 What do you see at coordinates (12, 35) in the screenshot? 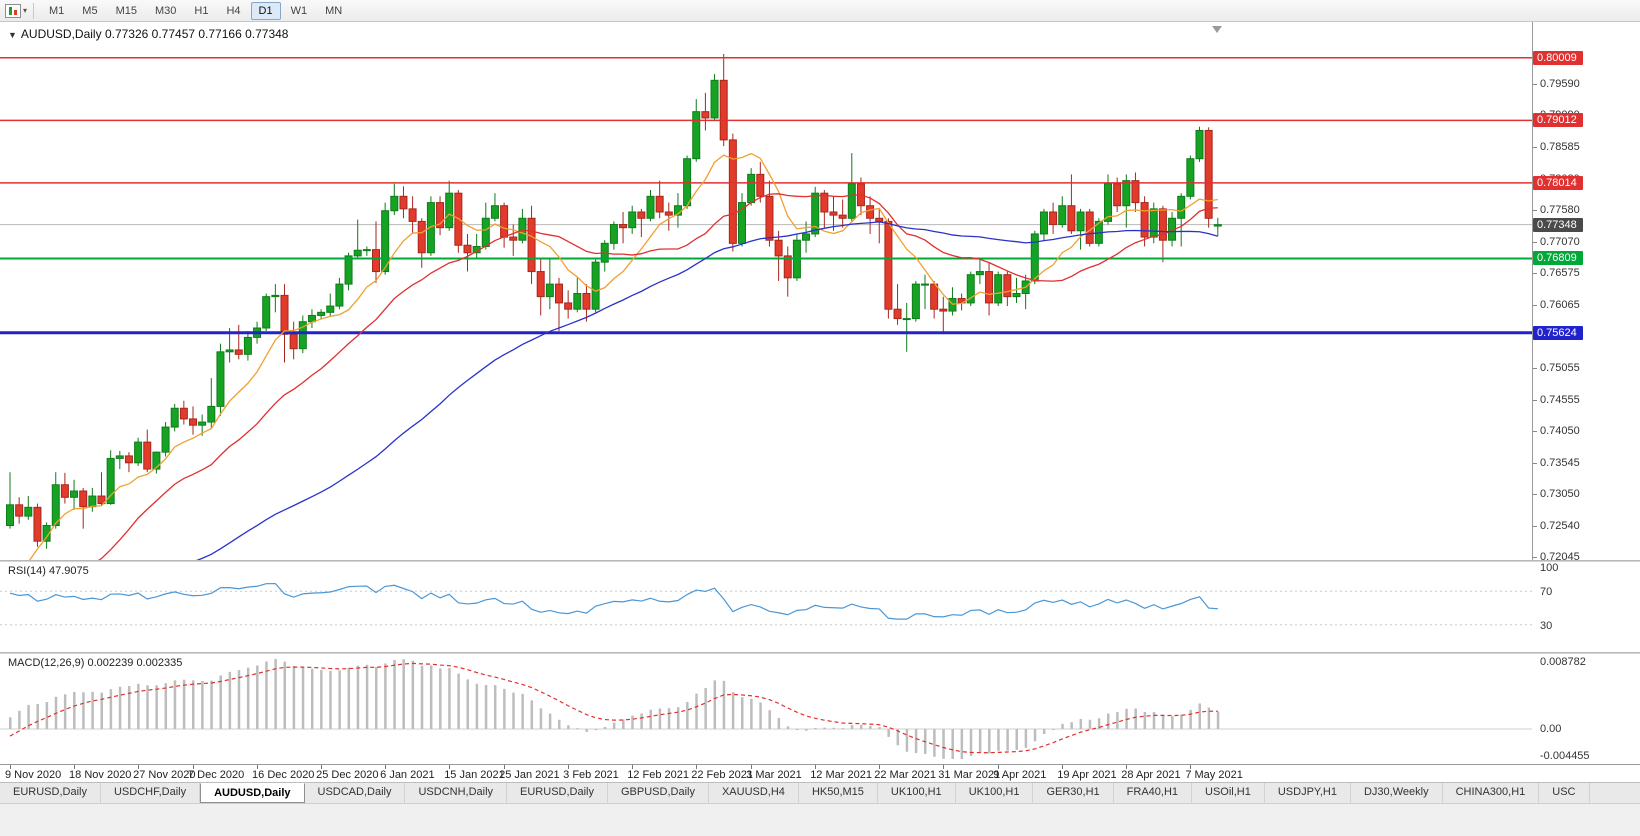
I see `chart-menu-caret-icon: ▼` at bounding box center [12, 35].